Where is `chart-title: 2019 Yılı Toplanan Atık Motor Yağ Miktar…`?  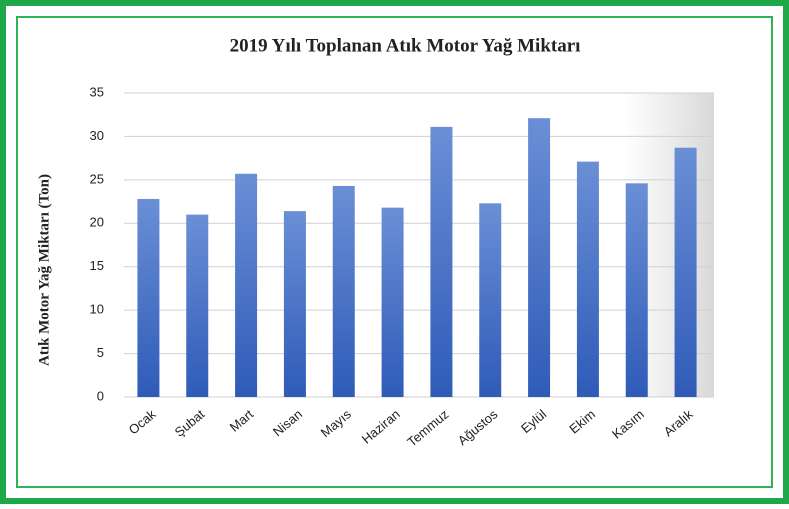
chart-title: 2019 Yılı Toplanan Atık Motor Yağ Miktar… is located at coordinates (405, 45).